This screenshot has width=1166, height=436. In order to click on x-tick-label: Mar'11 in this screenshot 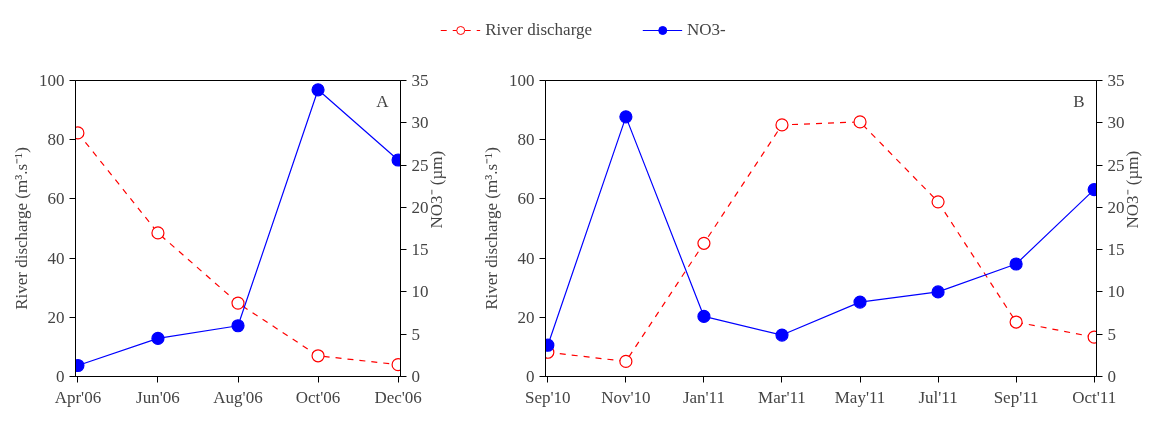, I will do `click(782, 397)`.